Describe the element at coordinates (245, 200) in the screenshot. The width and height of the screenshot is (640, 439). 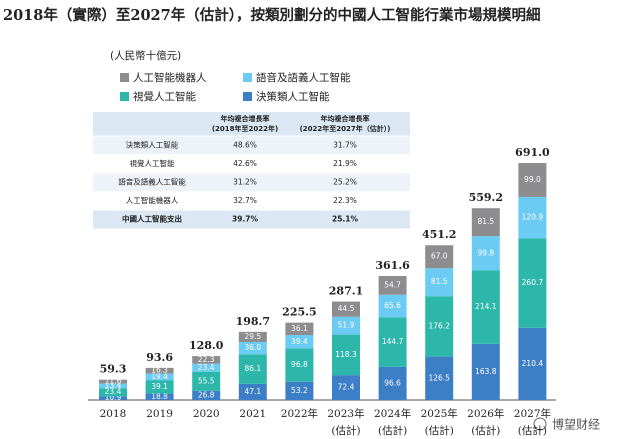
I see `table-cell: 32.7%` at that location.